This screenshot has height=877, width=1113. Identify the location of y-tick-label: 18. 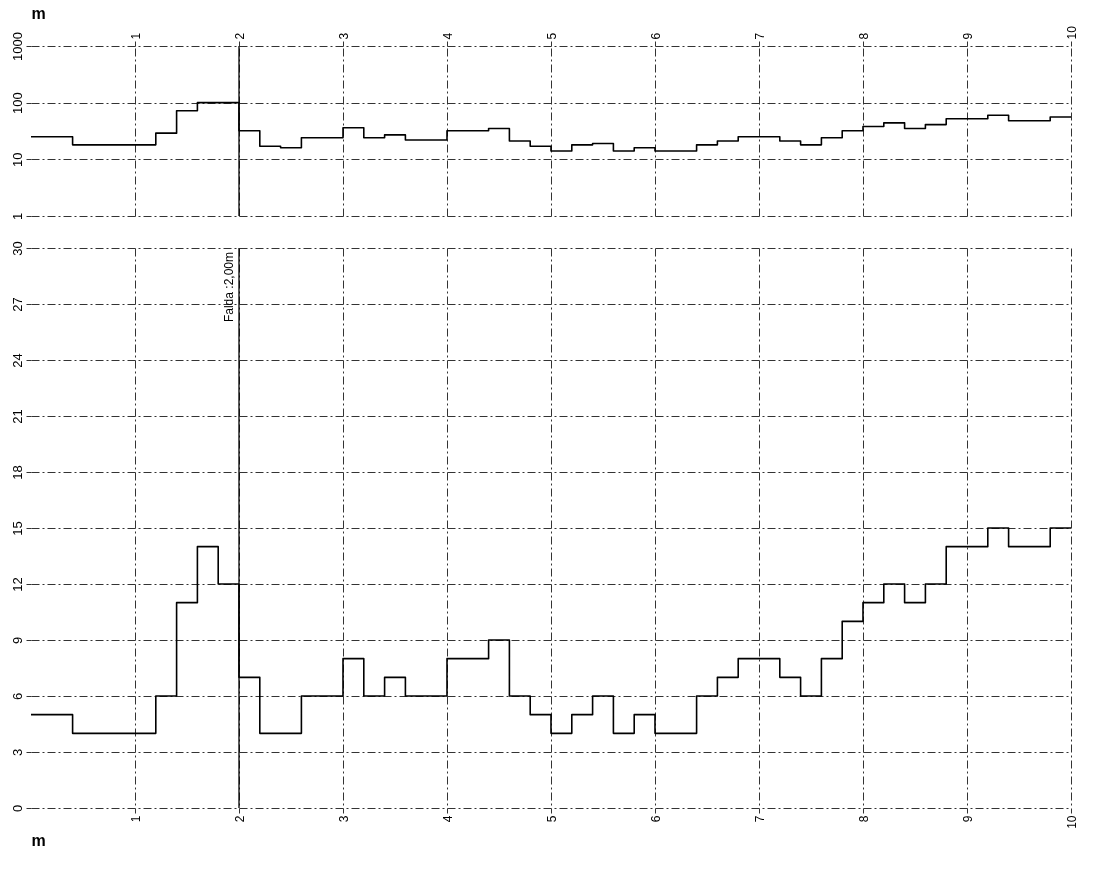
(17, 472).